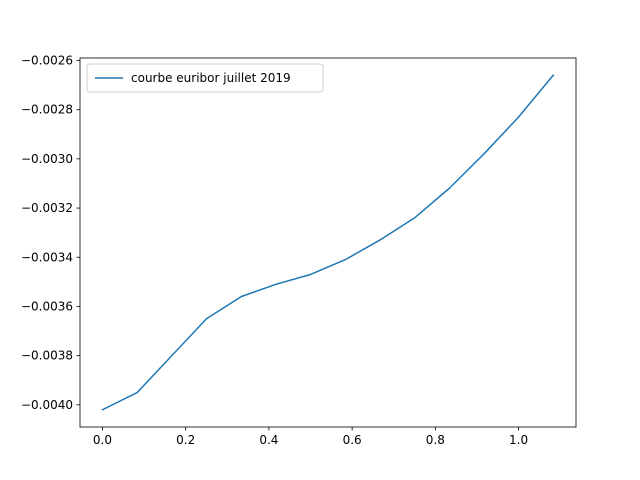 The image size is (640, 480). What do you see at coordinates (211, 78) in the screenshot?
I see `legend-label: courbe euribor juillet 2019` at bounding box center [211, 78].